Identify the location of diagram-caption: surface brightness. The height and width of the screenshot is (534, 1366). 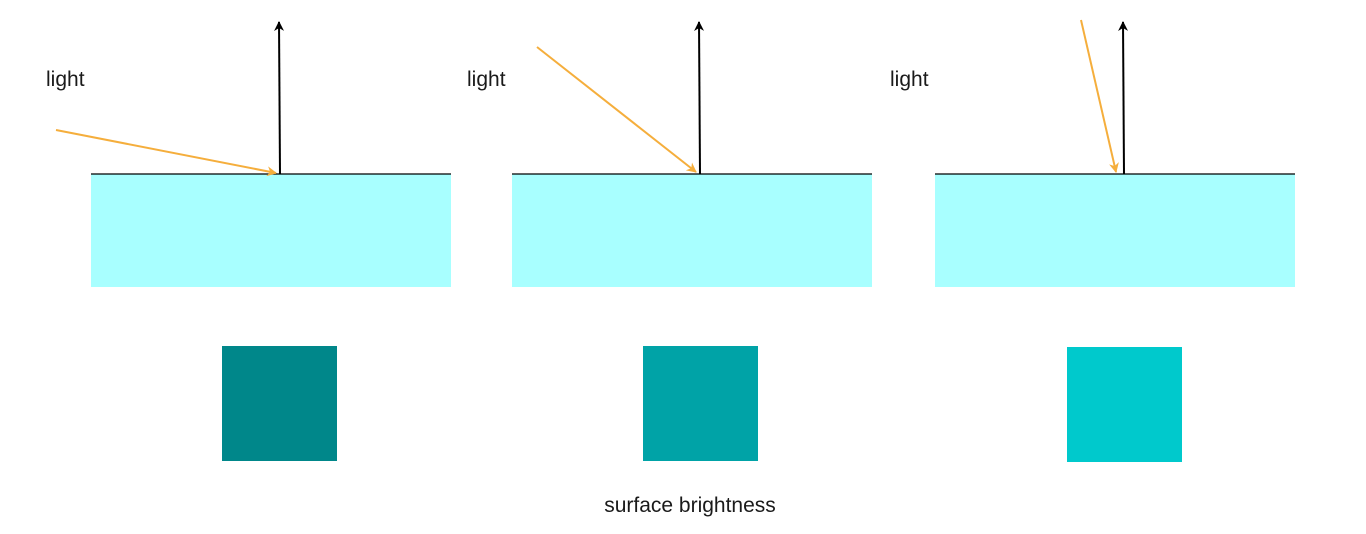
(690, 505).